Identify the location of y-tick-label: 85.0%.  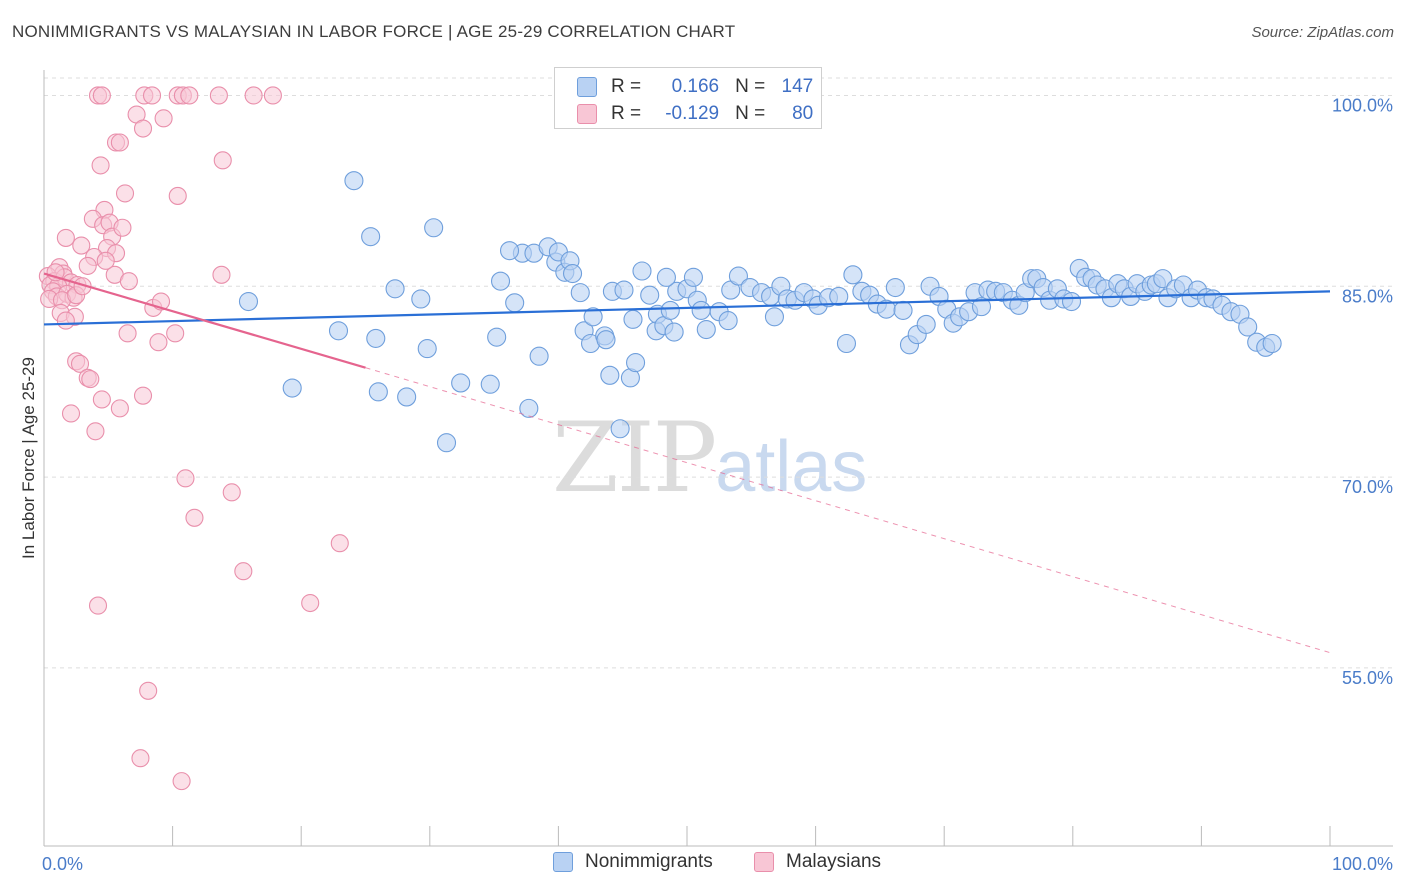
(1367, 296).